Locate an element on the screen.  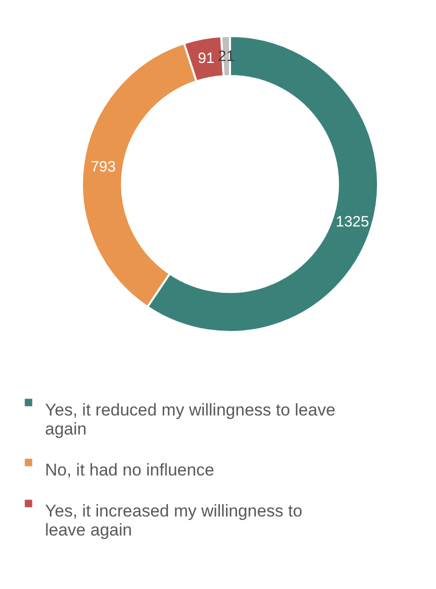
legend-label: Yes, it reduced my willingness to leave again is located at coordinates (190, 419).